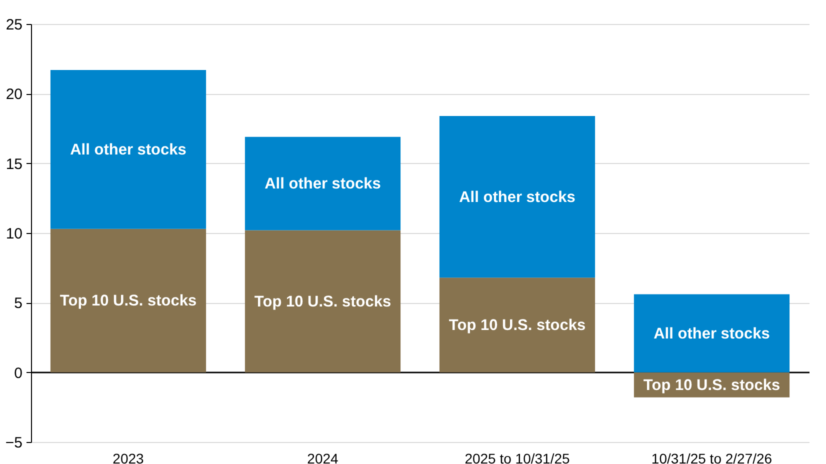 Image resolution: width=826 pixels, height=464 pixels. Describe the element at coordinates (18, 373) in the screenshot. I see `y-tick-label: 0` at that location.